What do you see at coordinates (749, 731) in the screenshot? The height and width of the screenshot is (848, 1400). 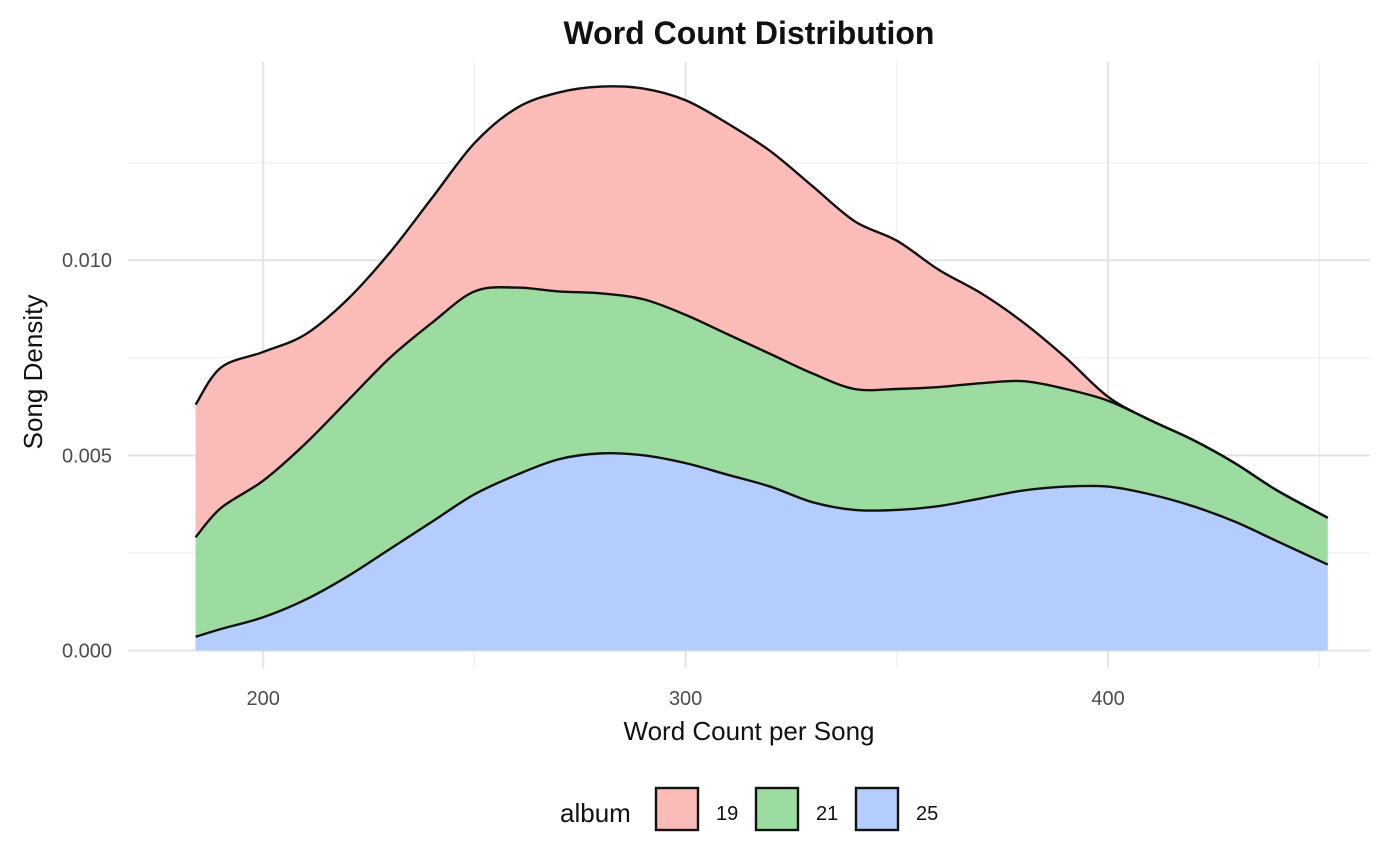 I see `x-axis-title: Word Count per Song` at bounding box center [749, 731].